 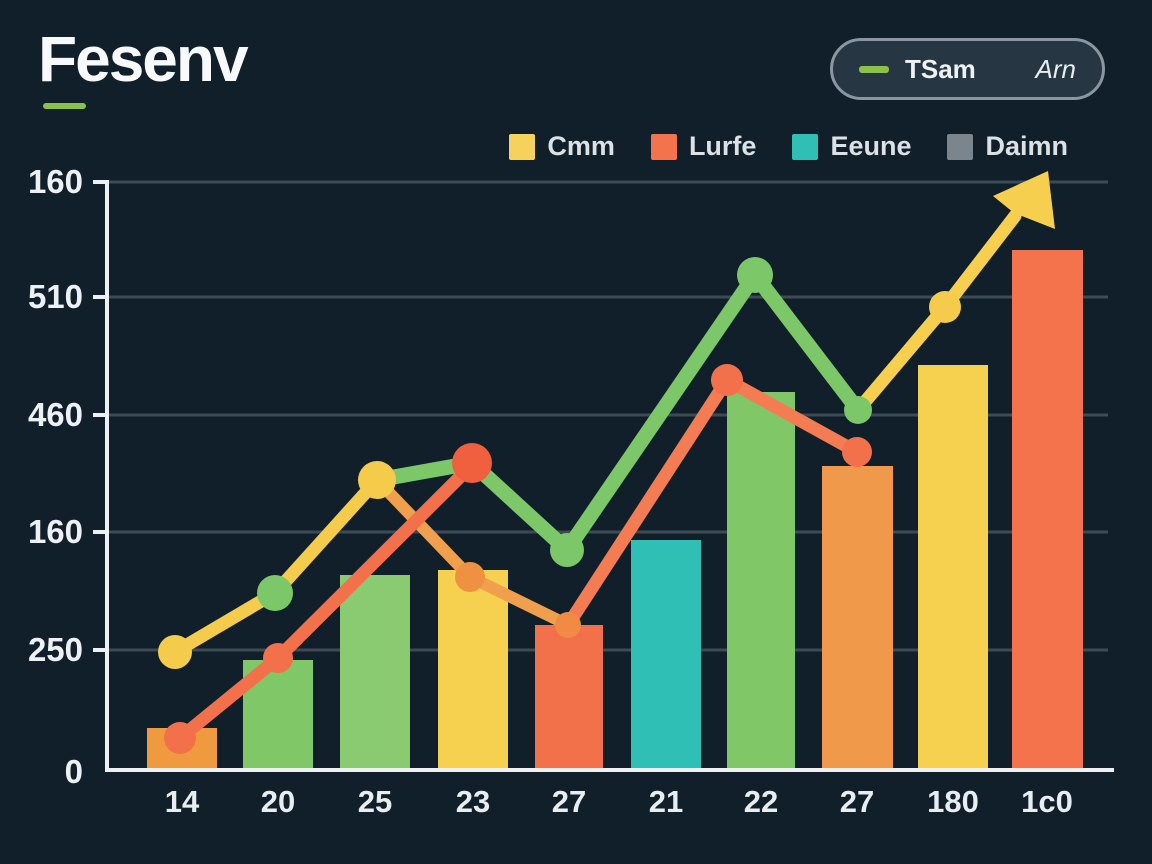 I want to click on legend-item-cmm: Cmm, so click(x=562, y=146).